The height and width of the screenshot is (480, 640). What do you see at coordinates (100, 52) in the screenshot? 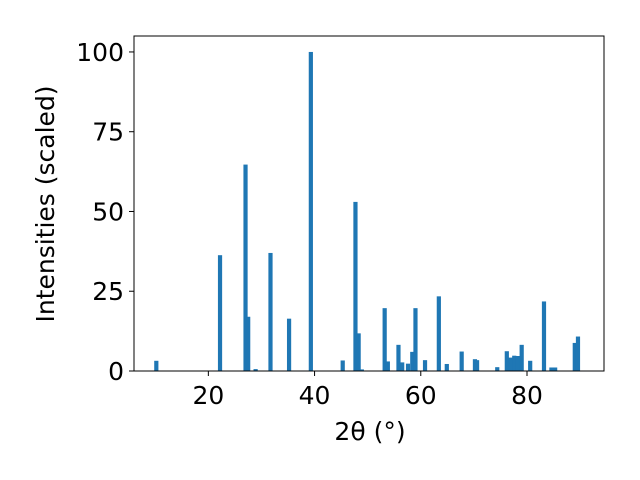
I see `y-tick-label: 100` at bounding box center [100, 52].